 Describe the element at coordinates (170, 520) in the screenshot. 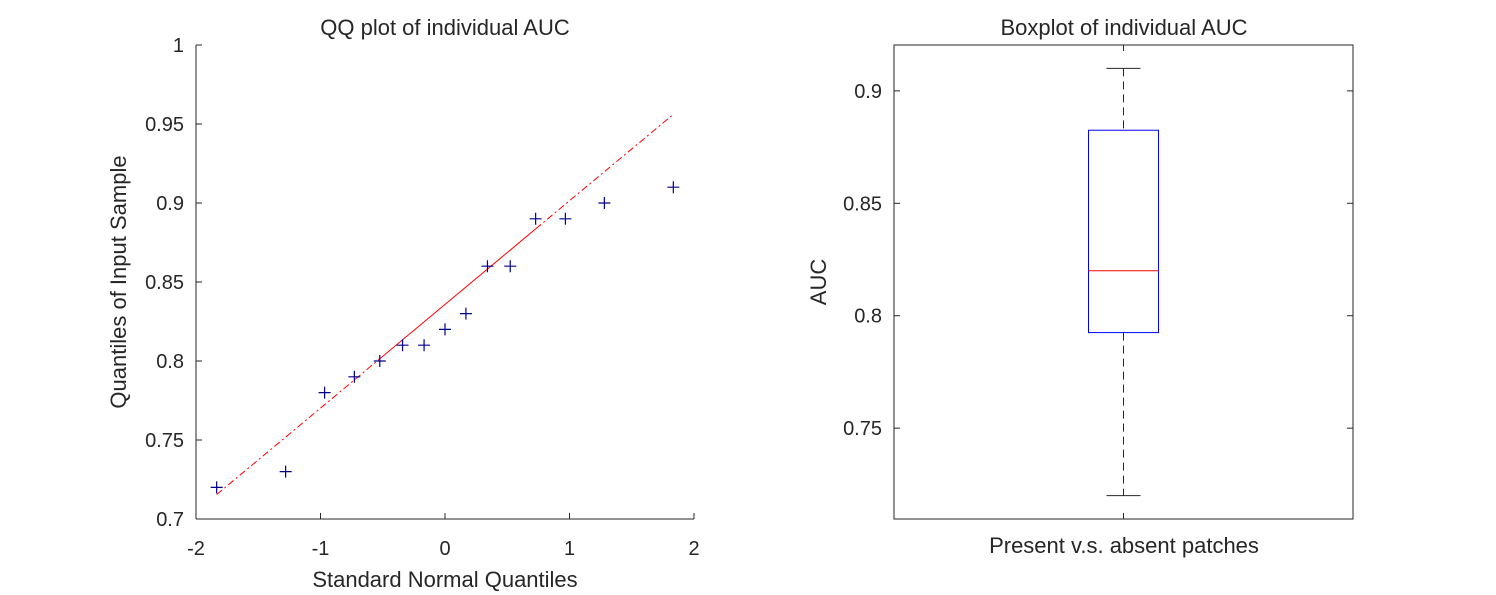

I see `qq-y-tick-label: 0.7` at that location.